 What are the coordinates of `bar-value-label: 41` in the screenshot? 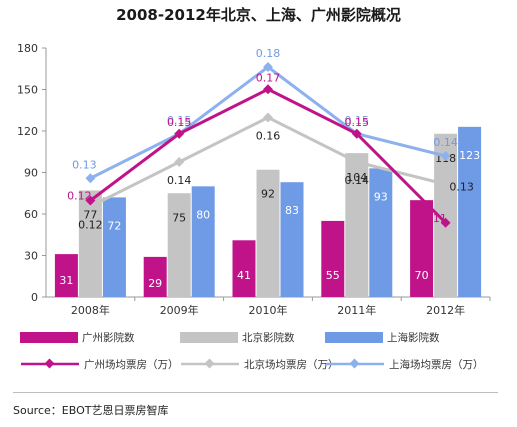 It's located at (244, 275).